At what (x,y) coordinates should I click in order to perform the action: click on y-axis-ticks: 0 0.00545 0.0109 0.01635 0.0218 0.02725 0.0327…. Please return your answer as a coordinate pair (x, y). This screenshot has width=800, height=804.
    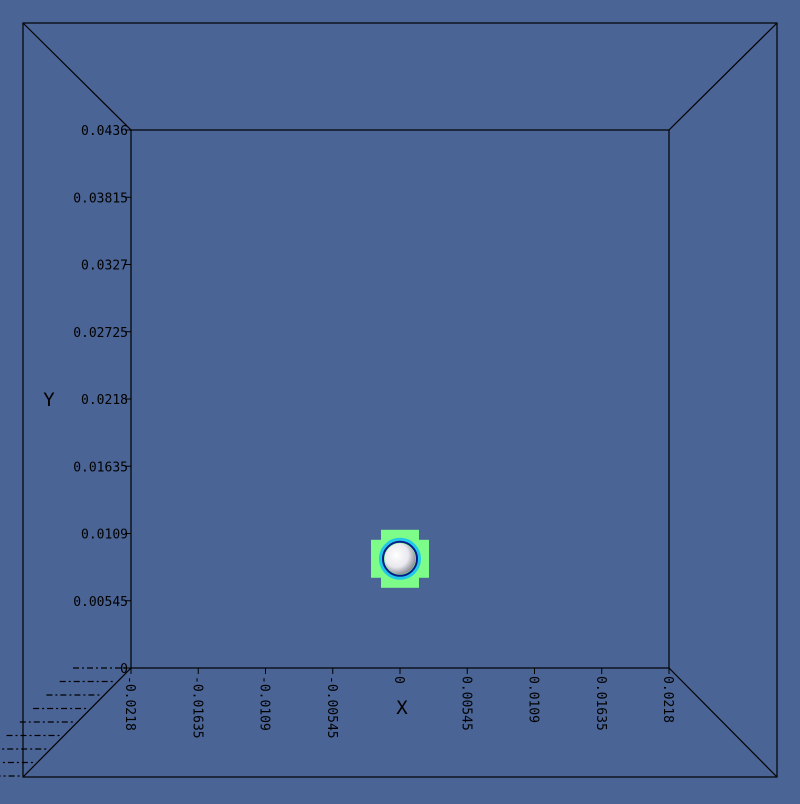
    Looking at the image, I should click on (102, 400).